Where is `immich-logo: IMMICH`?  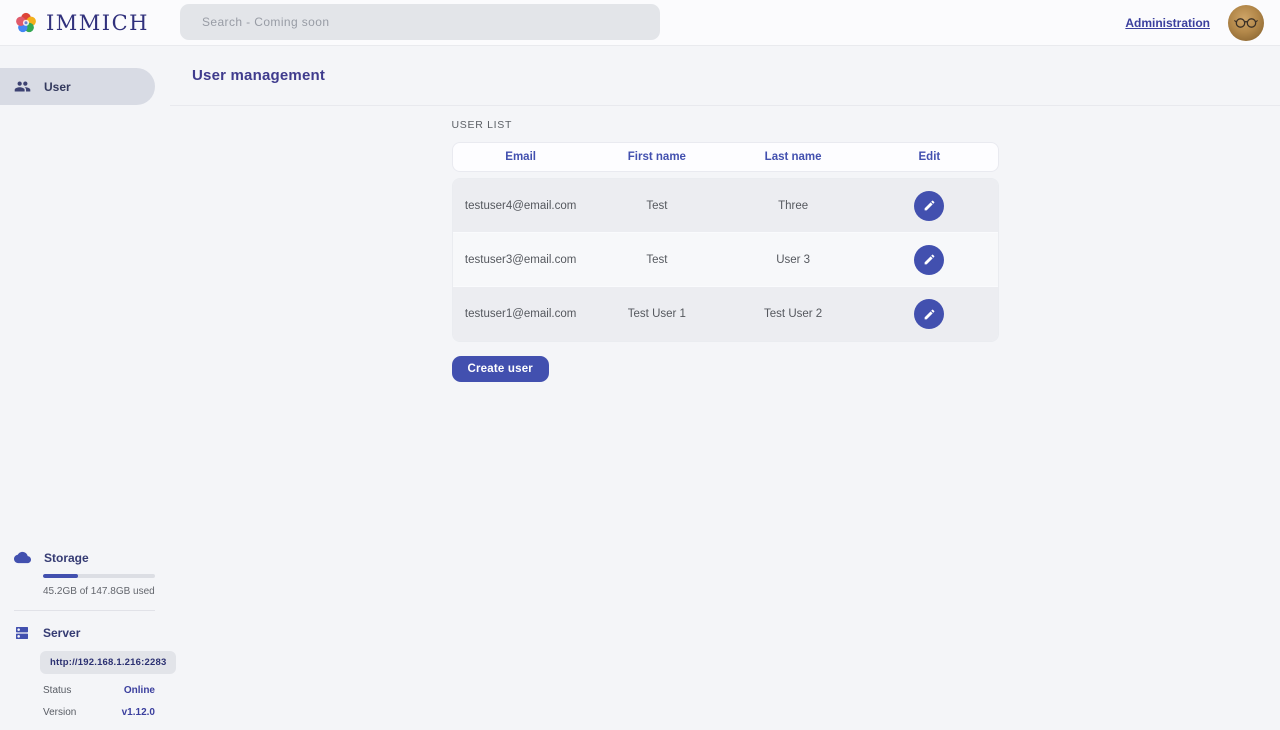 immich-logo: IMMICH is located at coordinates (74, 23).